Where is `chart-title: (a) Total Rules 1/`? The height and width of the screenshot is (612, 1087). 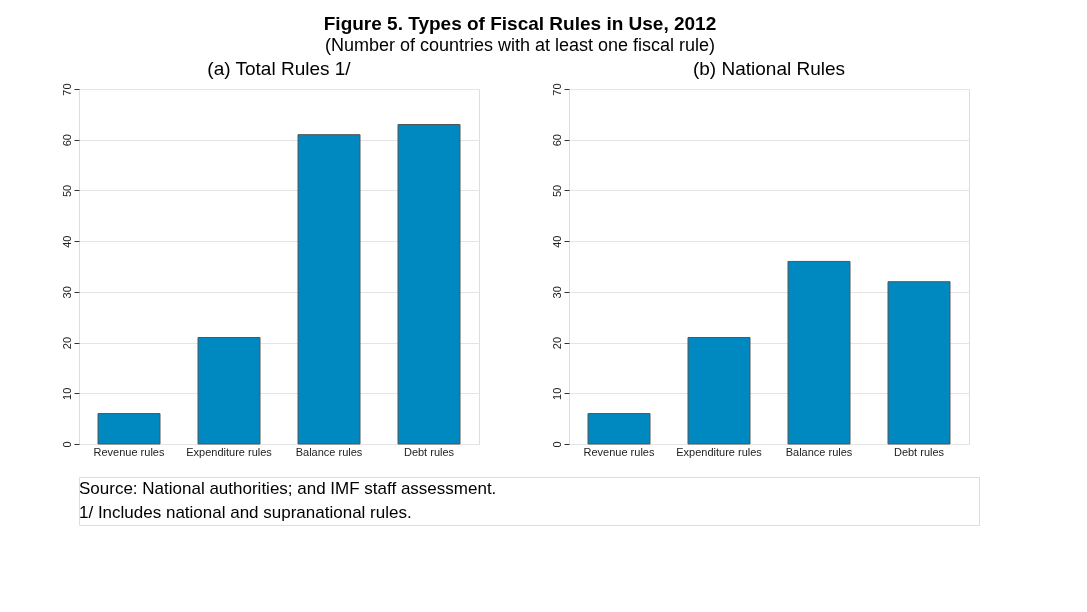 chart-title: (a) Total Rules 1/ is located at coordinates (279, 68).